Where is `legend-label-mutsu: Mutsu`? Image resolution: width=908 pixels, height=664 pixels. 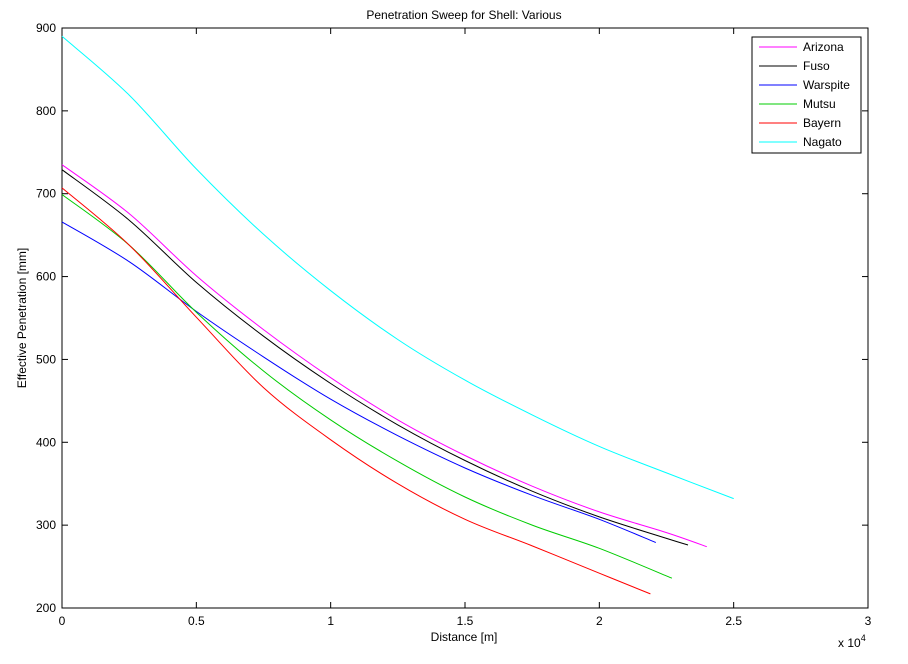
legend-label-mutsu: Mutsu is located at coordinates (819, 104).